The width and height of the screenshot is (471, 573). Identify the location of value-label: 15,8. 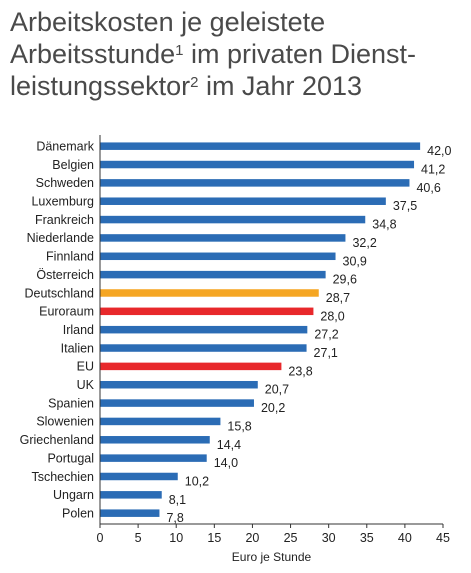
(239, 426).